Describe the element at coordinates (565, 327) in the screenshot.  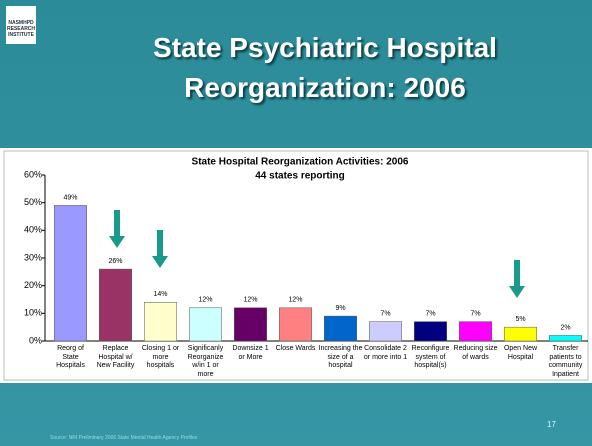
I see `value-label: 2%` at that location.